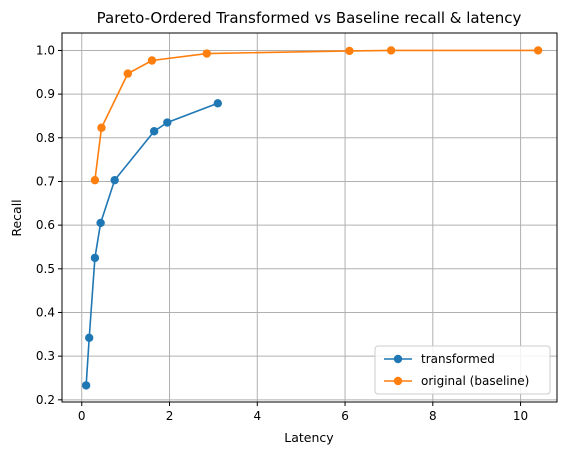 The image size is (567, 455). Describe the element at coordinates (45, 356) in the screenshot. I see `y-tick-label: 0.3` at that location.